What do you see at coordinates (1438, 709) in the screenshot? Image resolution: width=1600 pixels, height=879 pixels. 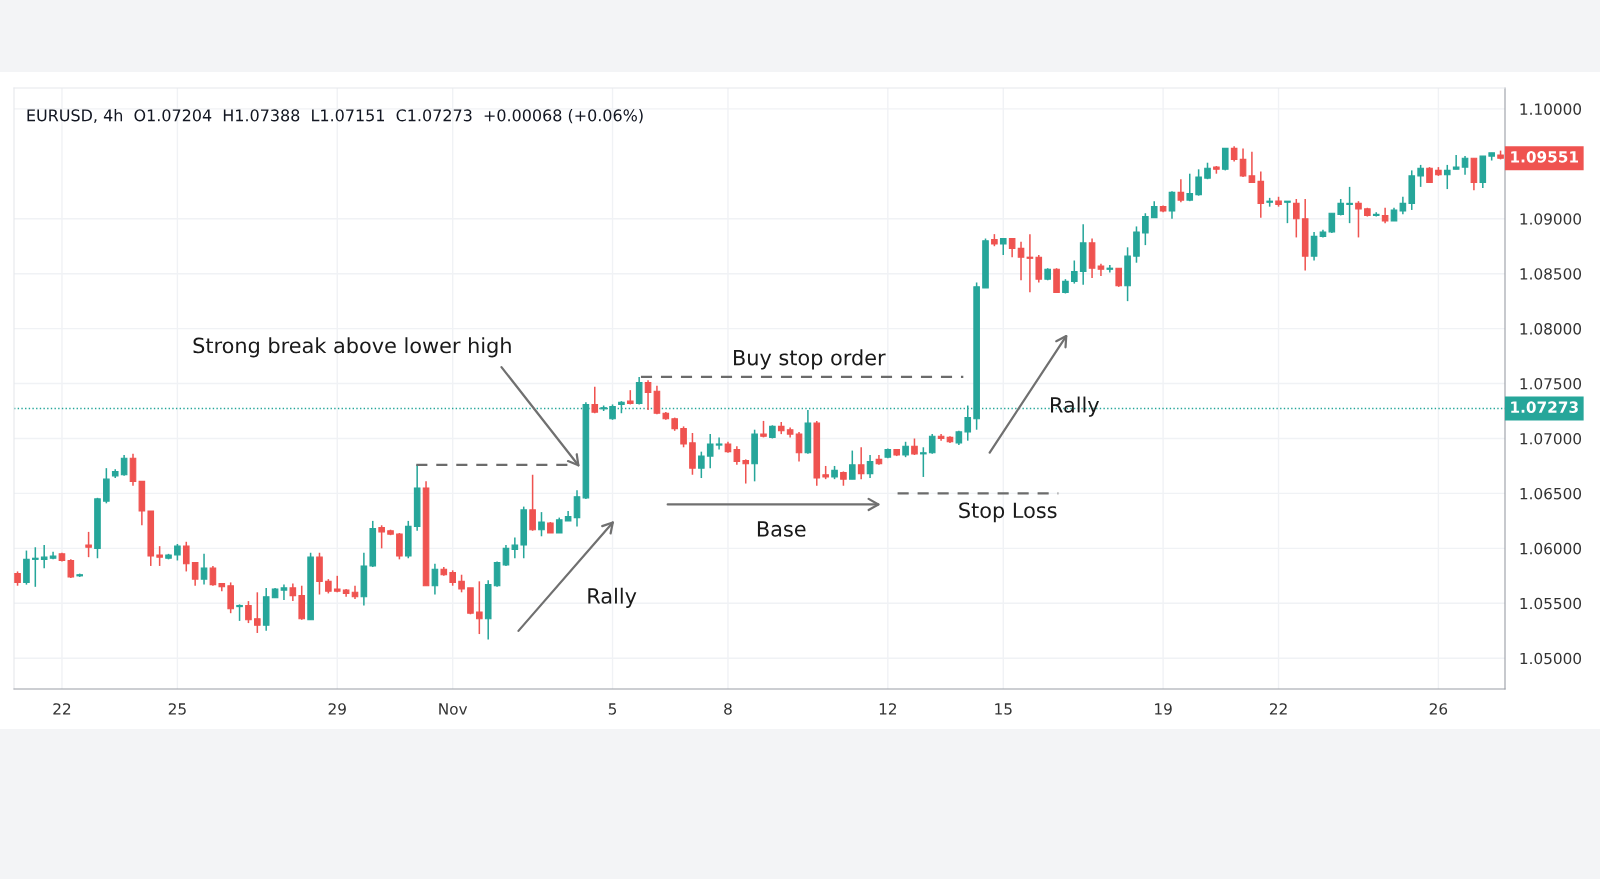 I see `x-tick-label: 26` at bounding box center [1438, 709].